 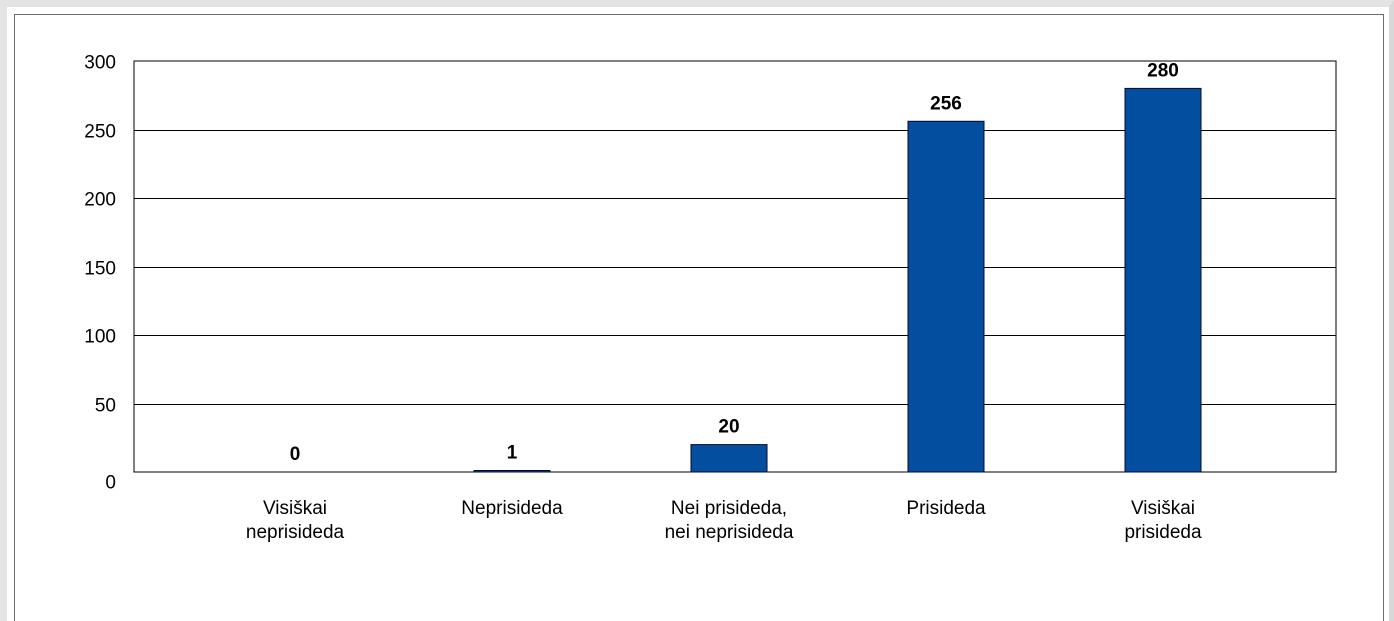 I want to click on y-axis-ticks: 0 50 100 150 200 250 300, so click(x=100, y=273).